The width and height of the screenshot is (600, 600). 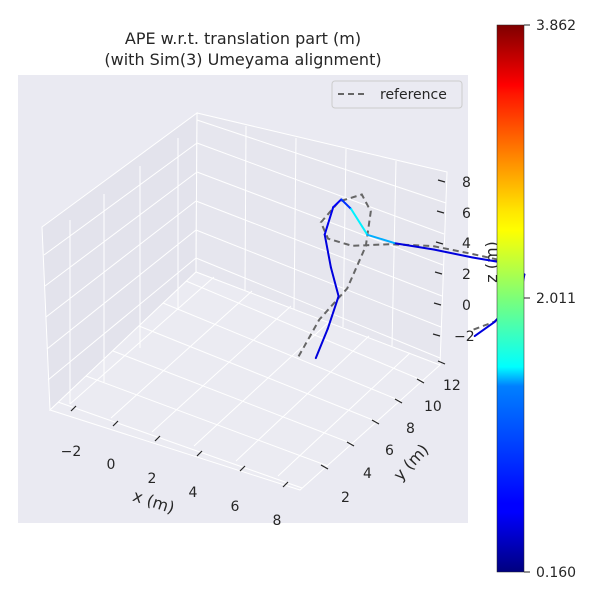 What do you see at coordinates (171, 486) in the screenshot?
I see `x-tick-labels: −2 0 2 4 6 8` at bounding box center [171, 486].